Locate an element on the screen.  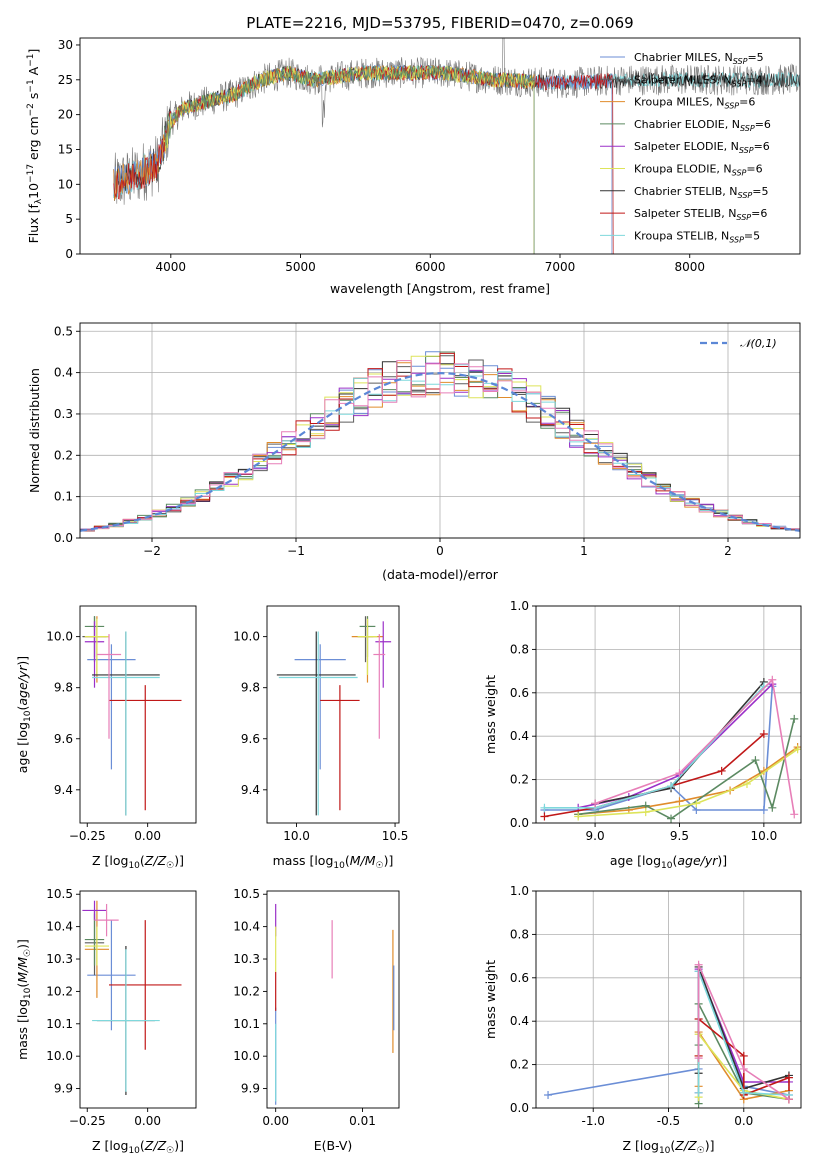
y-tick-label: 0.1 is located at coordinates (63, 497).